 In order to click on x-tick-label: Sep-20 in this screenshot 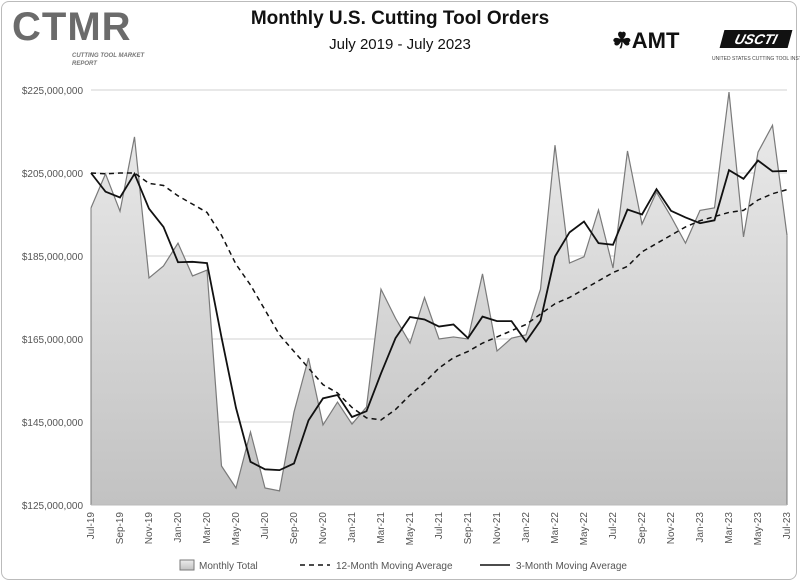, I will do `click(294, 528)`.